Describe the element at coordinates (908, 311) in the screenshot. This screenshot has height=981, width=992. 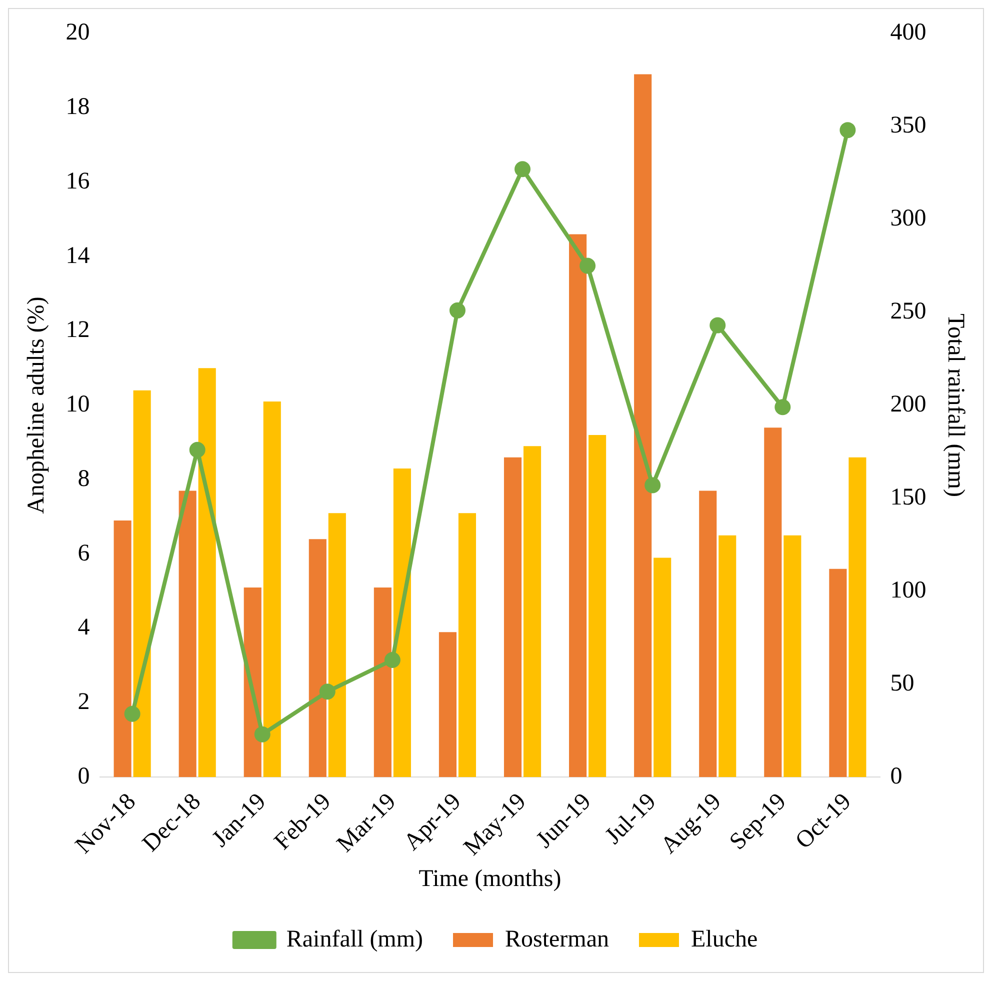
I see `y2-tick-label: 250` at that location.